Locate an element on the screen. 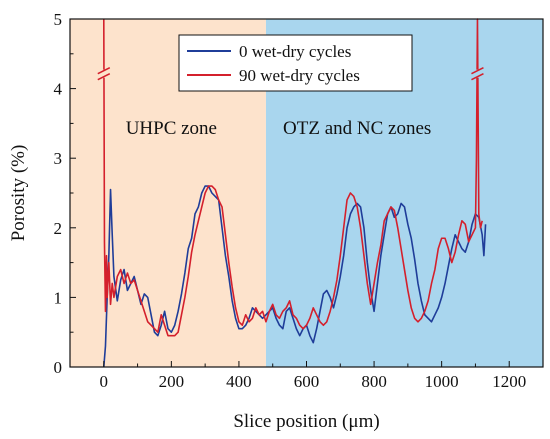  y-tick-label: 2 is located at coordinates (58, 228).